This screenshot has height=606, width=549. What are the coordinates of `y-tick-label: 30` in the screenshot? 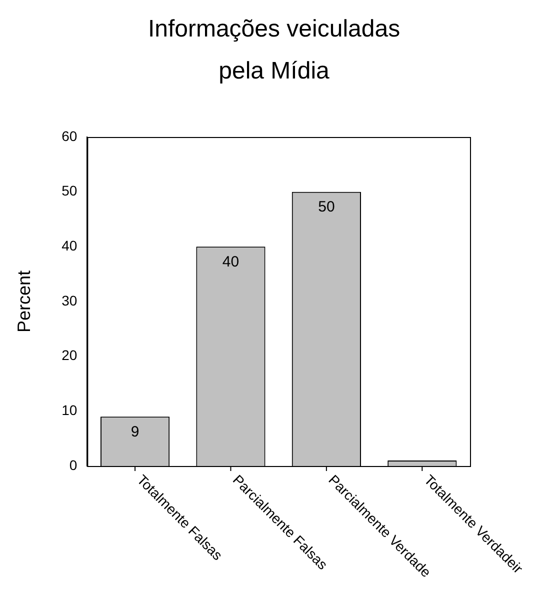 It's located at (70, 300).